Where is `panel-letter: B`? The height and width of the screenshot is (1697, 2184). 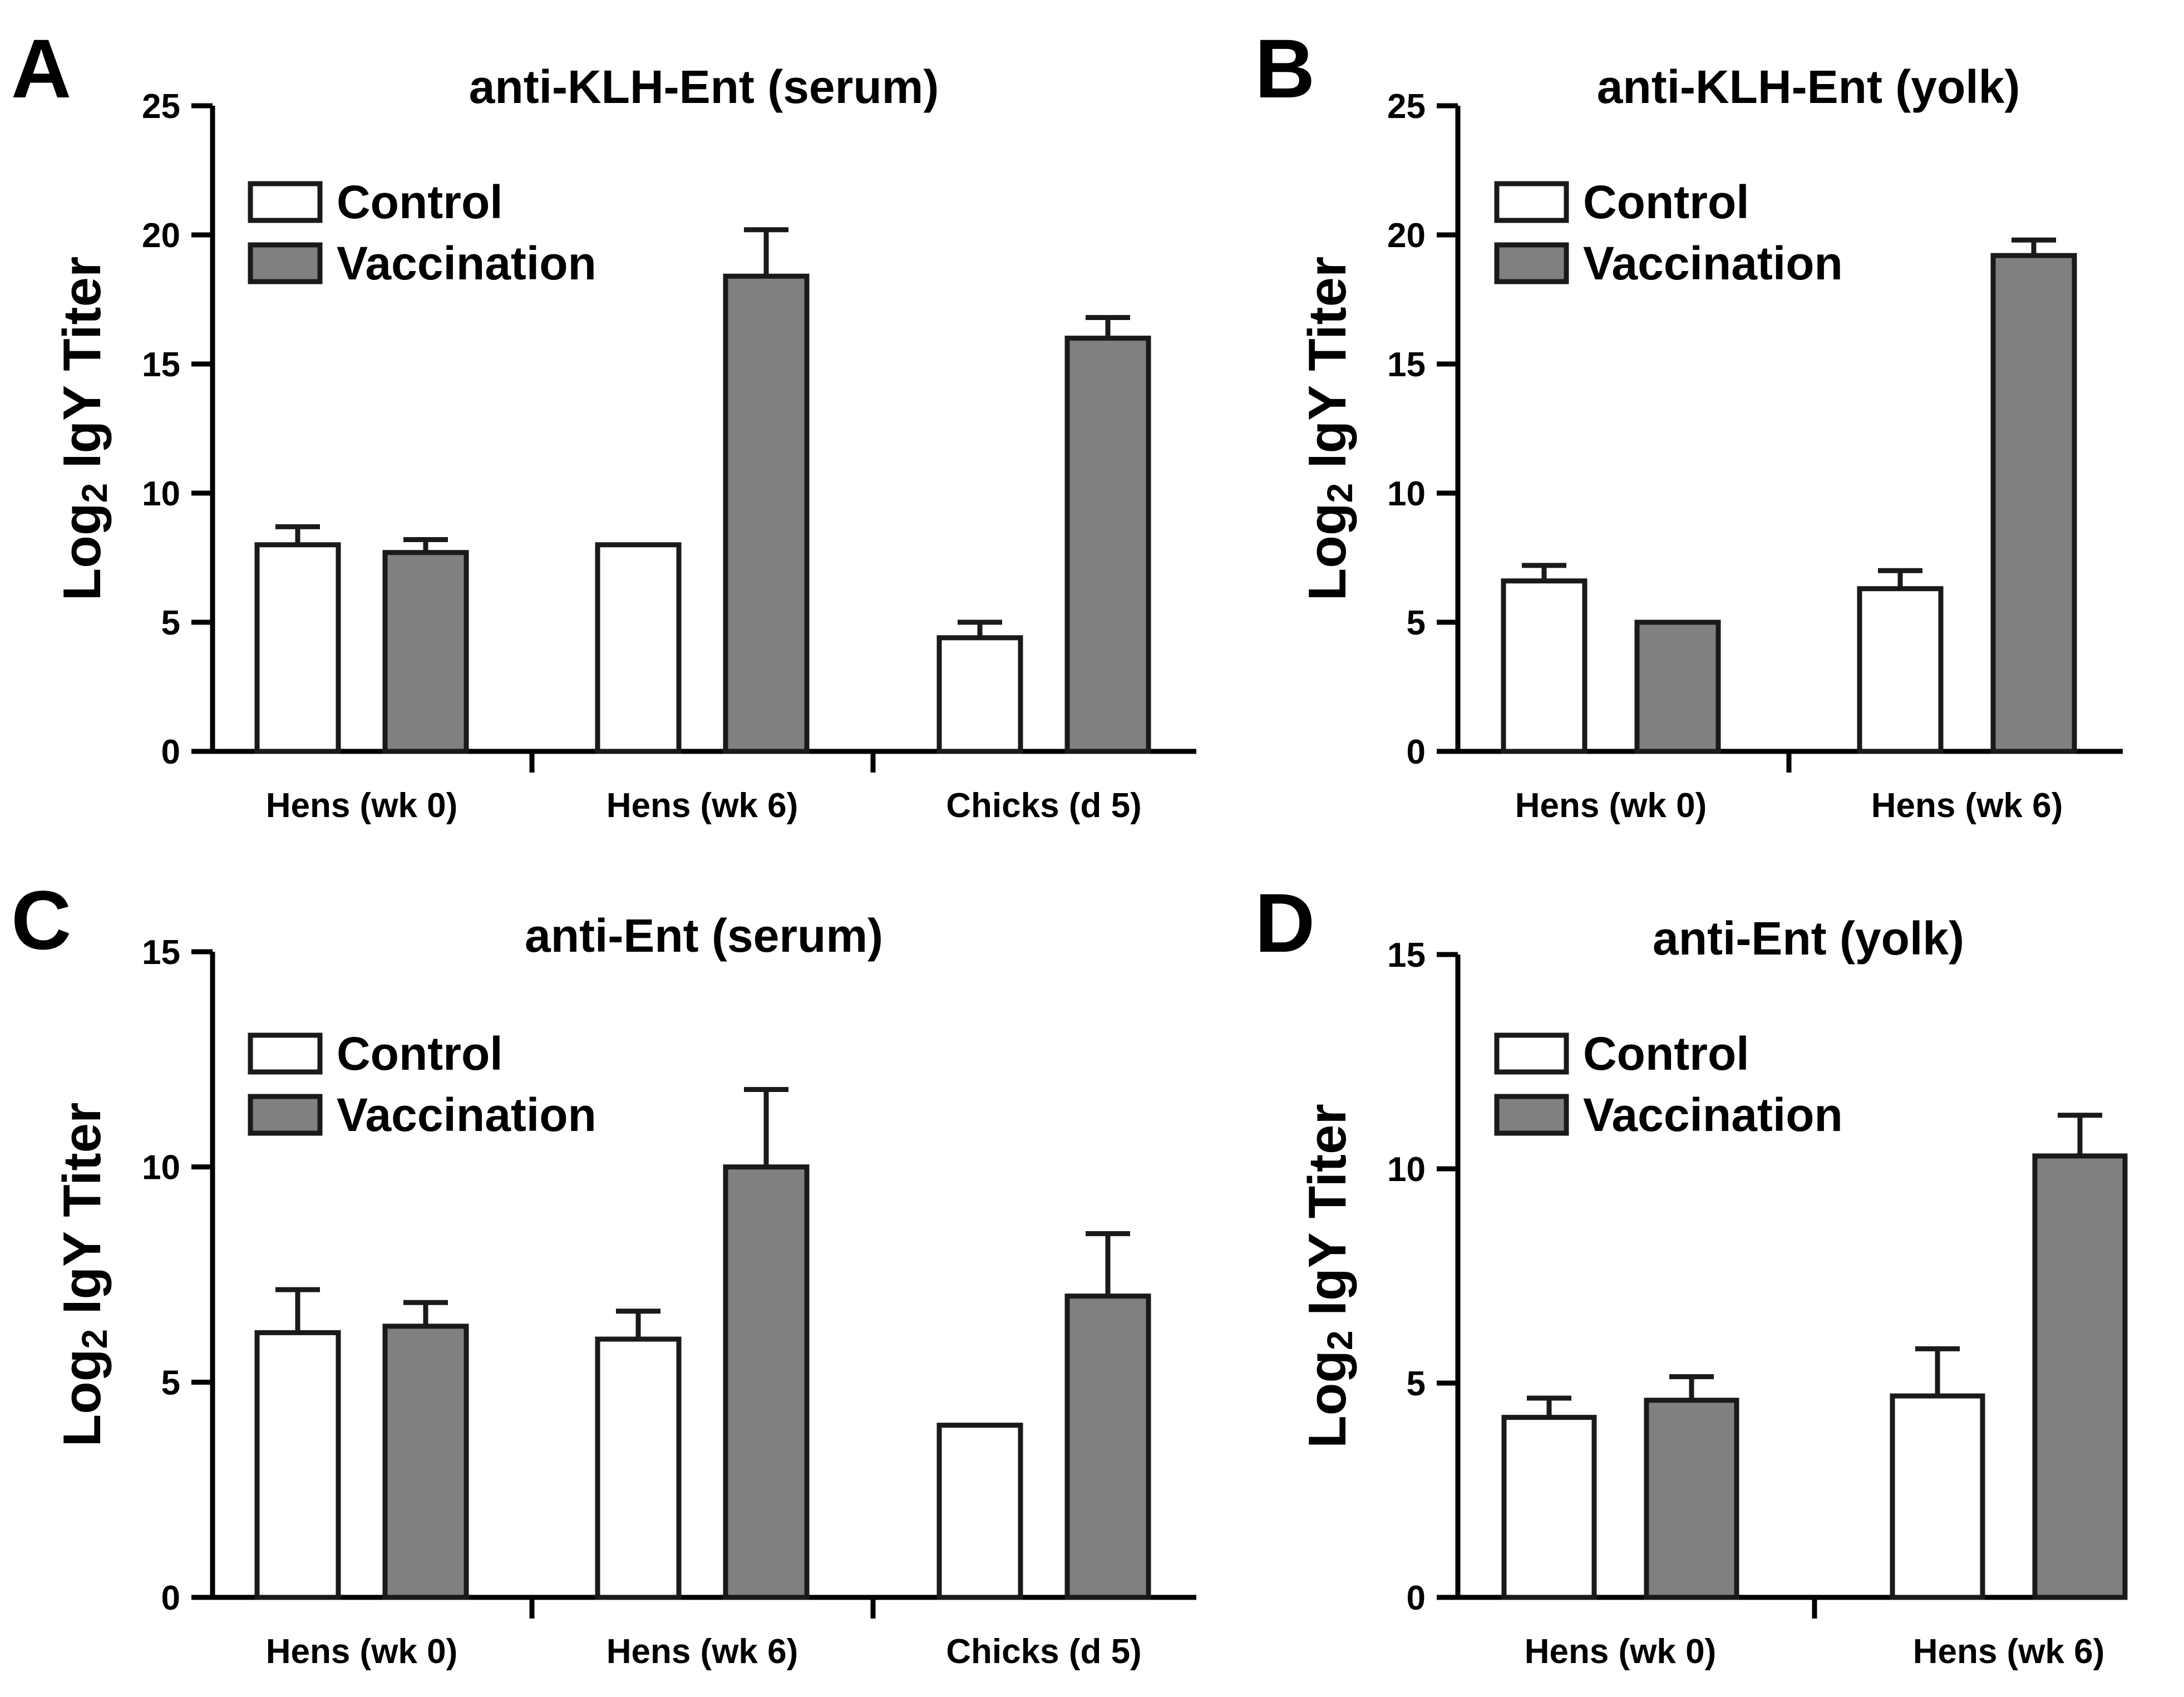 panel-letter: B is located at coordinates (1285, 68).